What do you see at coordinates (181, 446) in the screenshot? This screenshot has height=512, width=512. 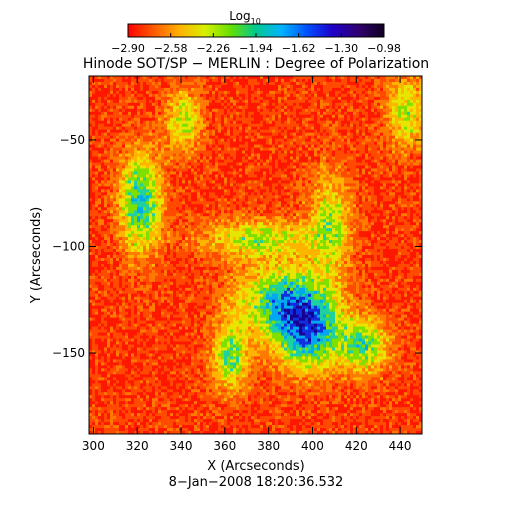 I see `x-tick-label: 340` at bounding box center [181, 446].